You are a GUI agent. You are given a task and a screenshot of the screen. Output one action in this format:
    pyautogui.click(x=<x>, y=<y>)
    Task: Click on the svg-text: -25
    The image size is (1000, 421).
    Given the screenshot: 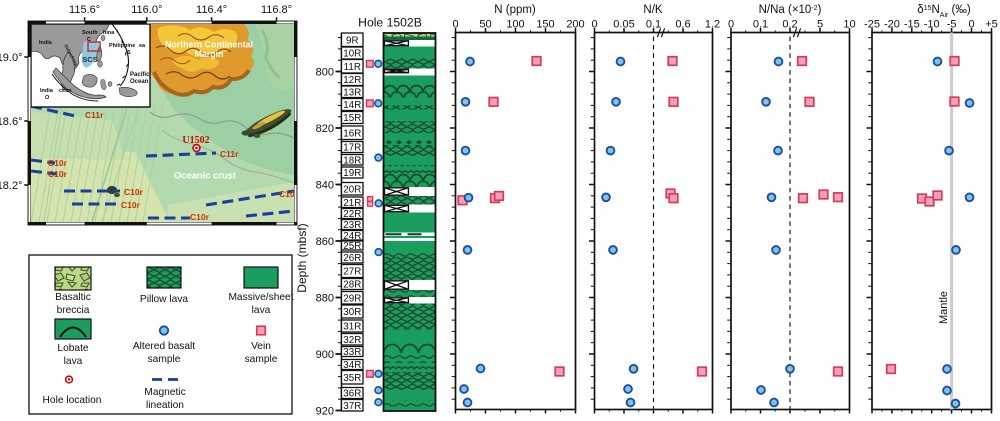 What is the action you would take?
    pyautogui.click(x=872, y=25)
    